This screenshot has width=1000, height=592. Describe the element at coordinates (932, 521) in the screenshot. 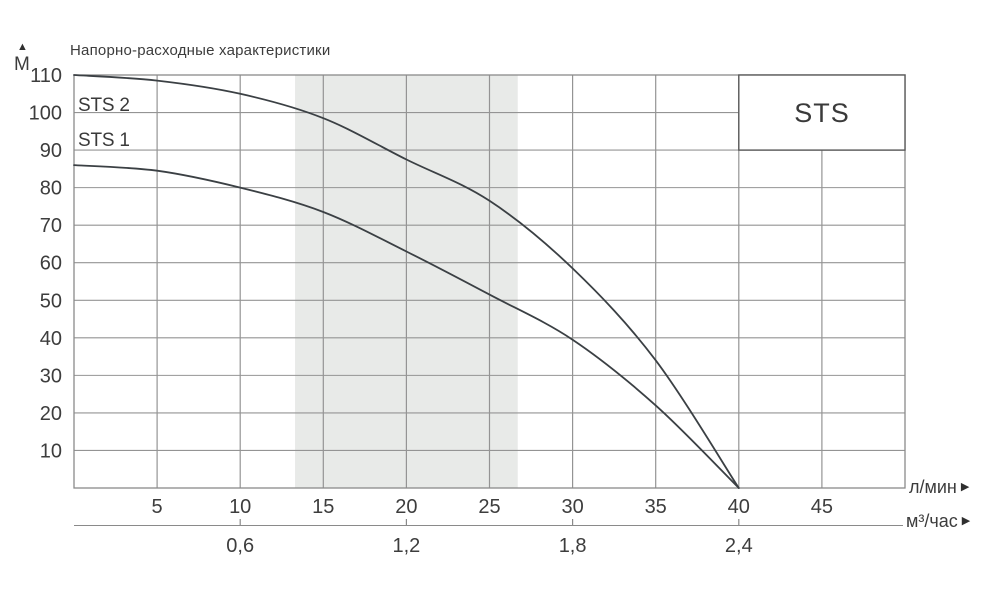

I see `x-axis-unit-m3h-text: м³/час` at that location.